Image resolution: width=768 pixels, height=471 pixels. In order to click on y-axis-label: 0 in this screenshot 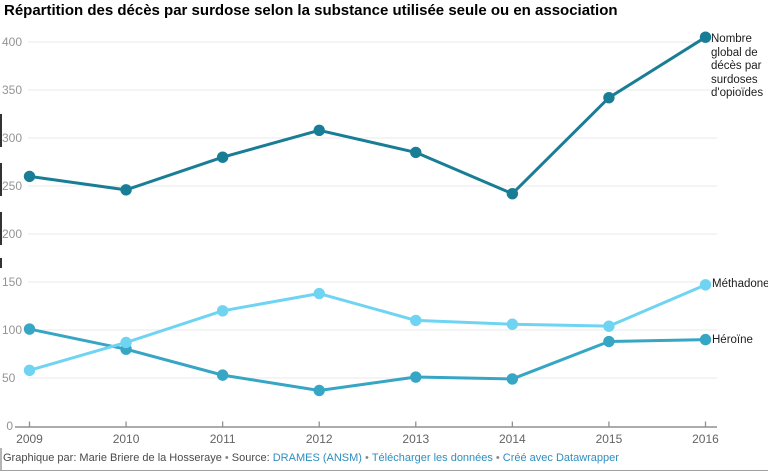, I will do `click(9, 426)`.